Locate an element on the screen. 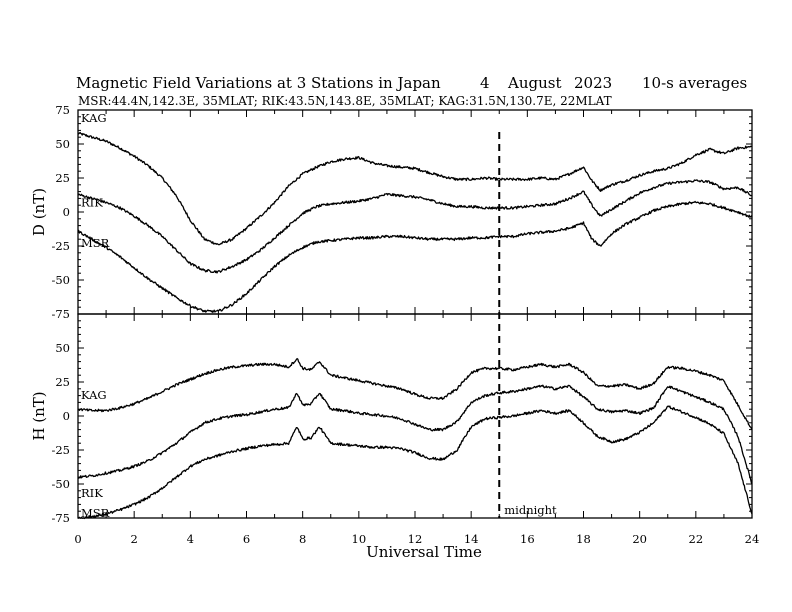 The height and width of the screenshot is (612, 792). chart-month: August is located at coordinates (534, 83).